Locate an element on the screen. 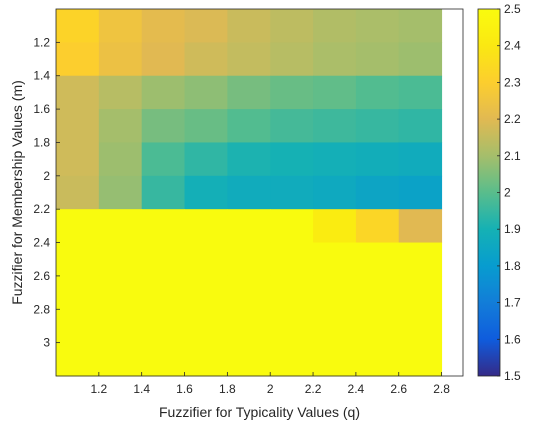  colorbar-tick-label: 1.7 is located at coordinates (512, 303).